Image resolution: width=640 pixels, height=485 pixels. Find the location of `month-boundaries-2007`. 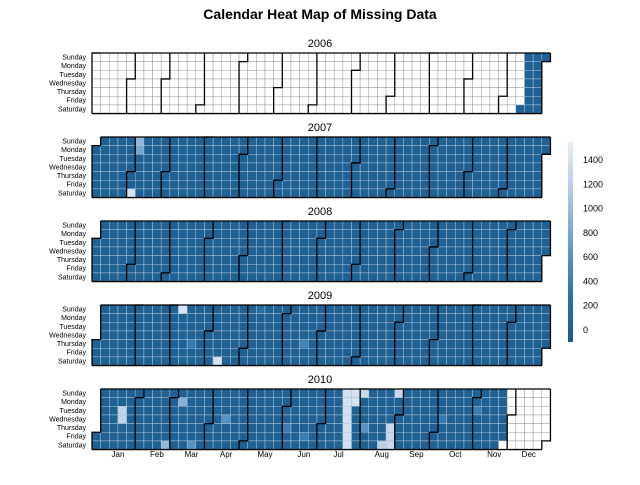

month-boundaries-2007 is located at coordinates (321, 167).